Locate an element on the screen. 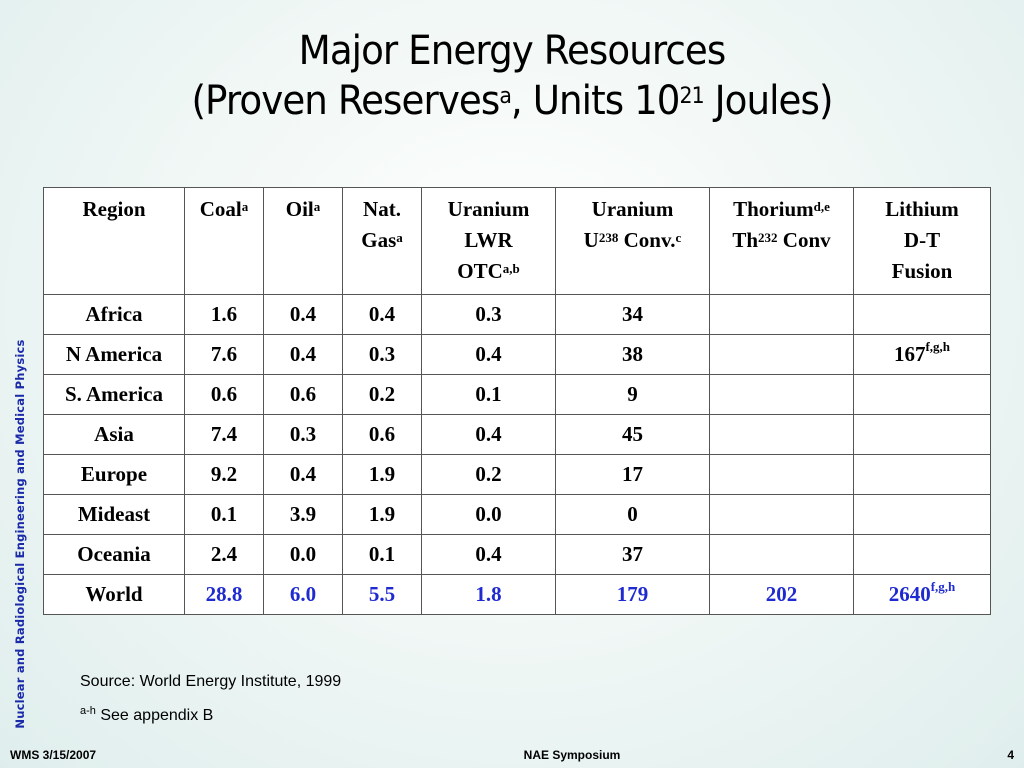 This screenshot has height=768, width=1024. header-uranium-lwr: Uranium LWR OTCa,b is located at coordinates (488, 241).